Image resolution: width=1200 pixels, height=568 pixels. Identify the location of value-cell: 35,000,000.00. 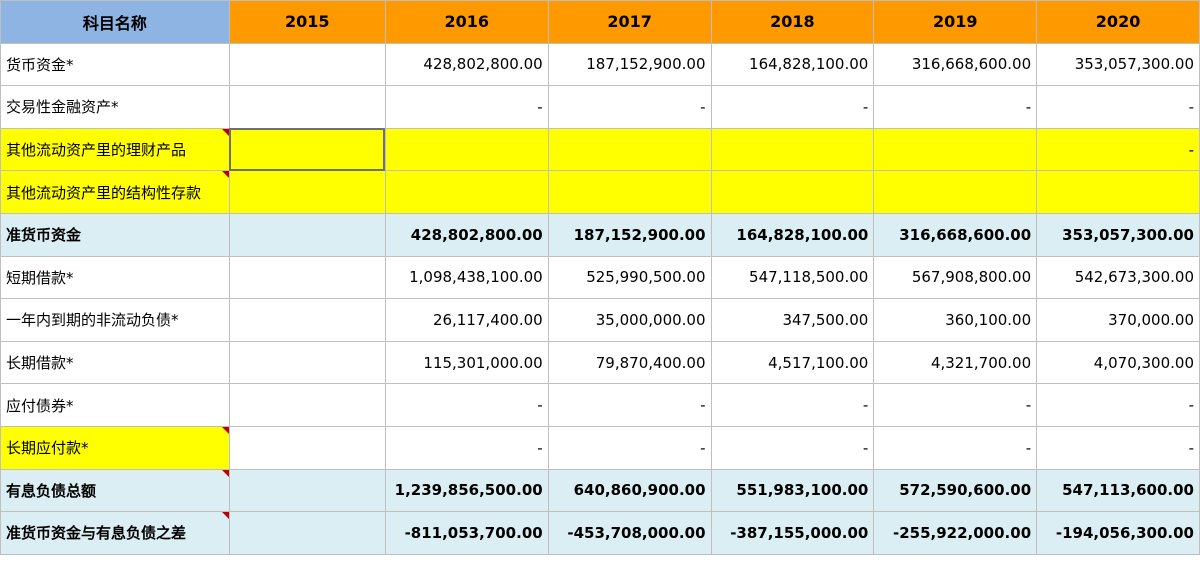
(629, 320).